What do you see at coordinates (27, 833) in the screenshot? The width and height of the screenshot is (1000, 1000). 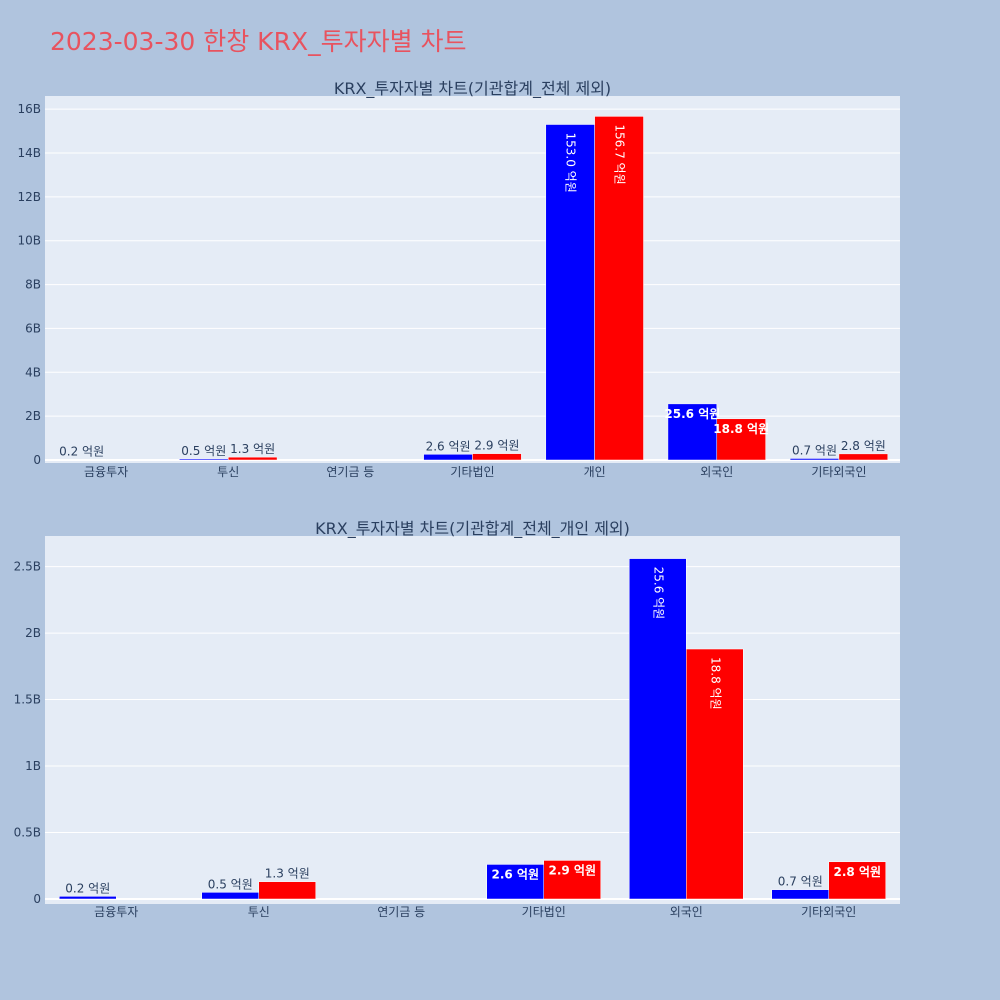 I see `y-tick-label: 0.5B` at bounding box center [27, 833].